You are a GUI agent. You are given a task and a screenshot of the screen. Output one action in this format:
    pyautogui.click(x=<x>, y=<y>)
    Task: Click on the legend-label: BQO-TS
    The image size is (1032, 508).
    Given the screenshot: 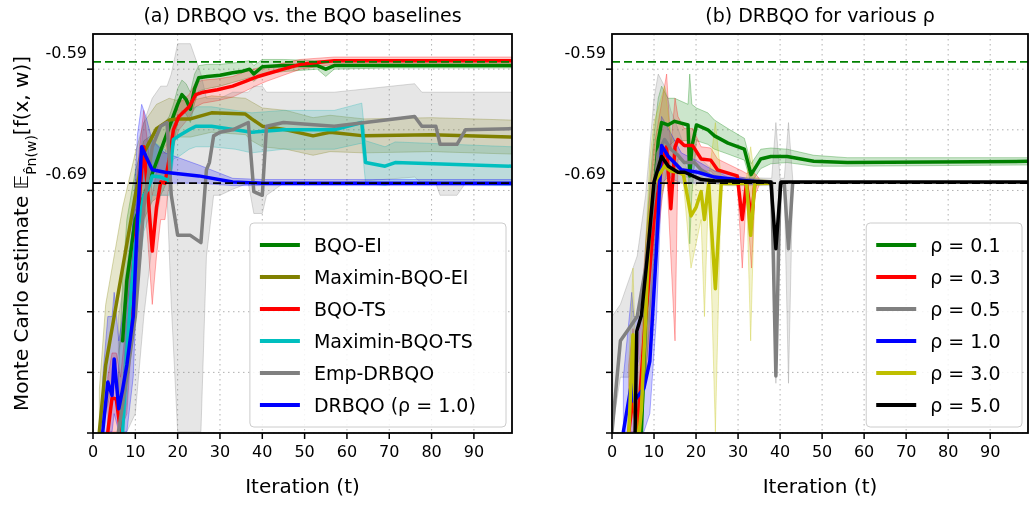 What is the action you would take?
    pyautogui.click(x=350, y=309)
    